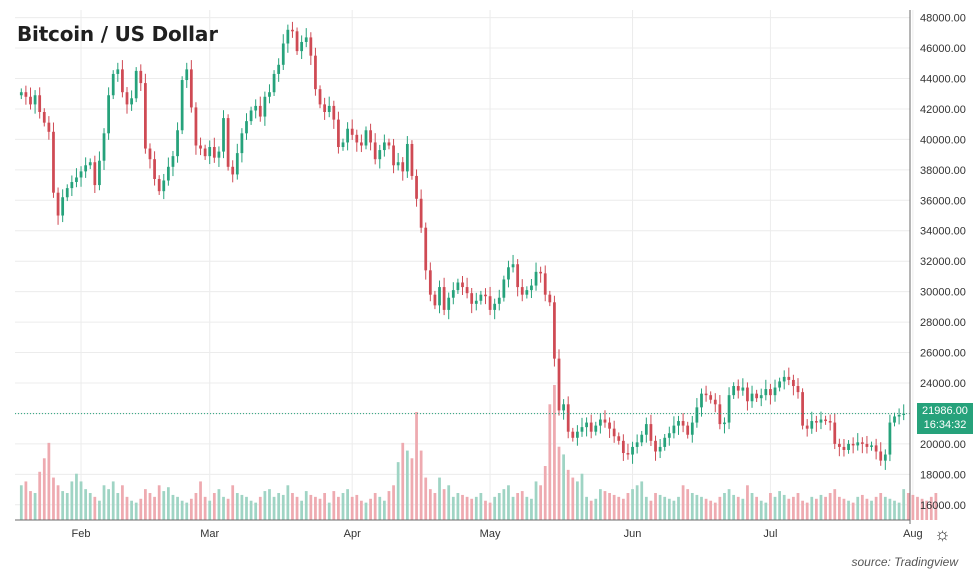 The width and height of the screenshot is (980, 580). Describe the element at coordinates (945, 418) in the screenshot. I see `last-price-badge: 21986.00 16:34:32` at that location.